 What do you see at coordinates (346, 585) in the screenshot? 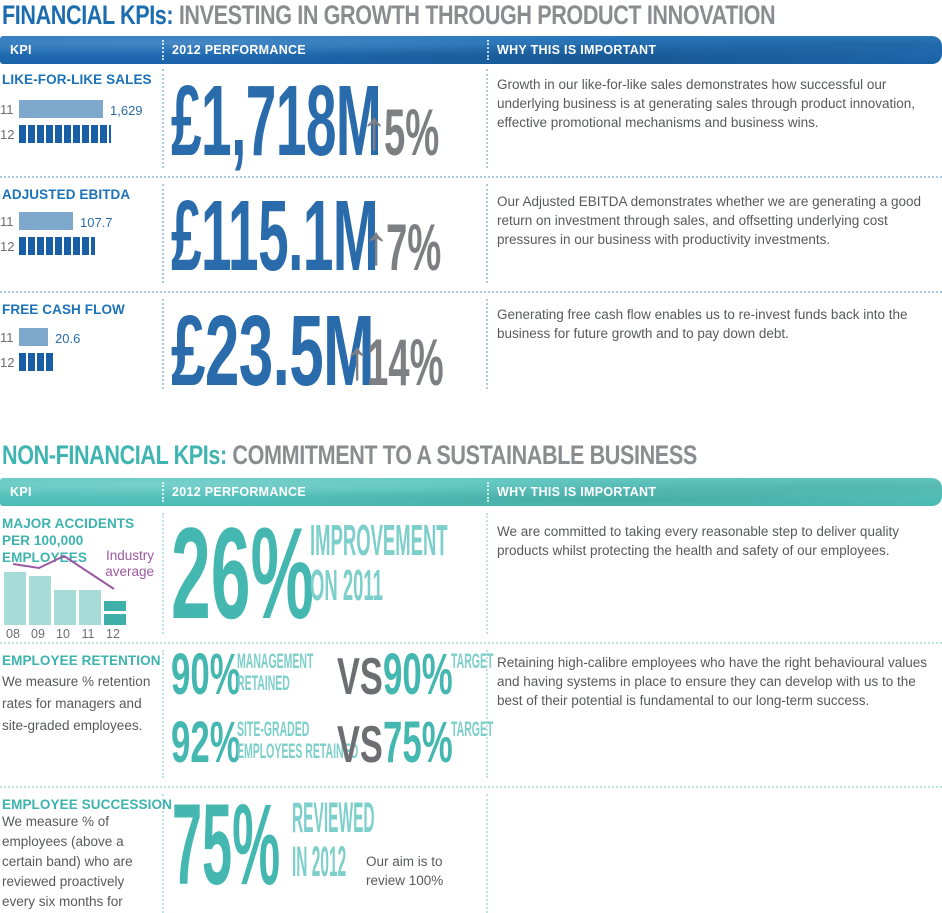
I see `performance-label-line2: ON 2011` at bounding box center [346, 585].